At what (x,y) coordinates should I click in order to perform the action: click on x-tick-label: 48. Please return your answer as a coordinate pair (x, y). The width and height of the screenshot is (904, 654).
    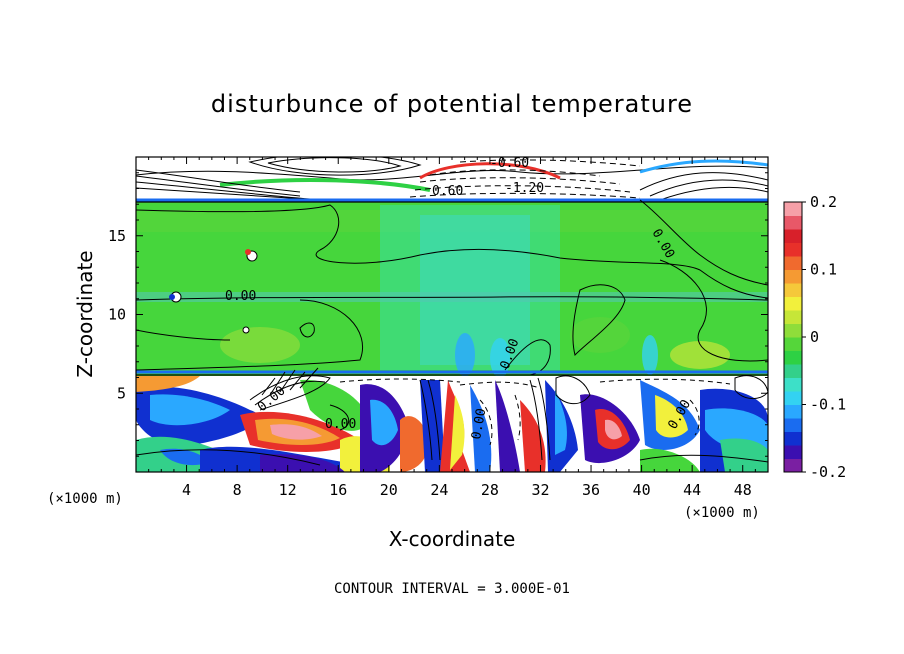
    Looking at the image, I should click on (743, 490).